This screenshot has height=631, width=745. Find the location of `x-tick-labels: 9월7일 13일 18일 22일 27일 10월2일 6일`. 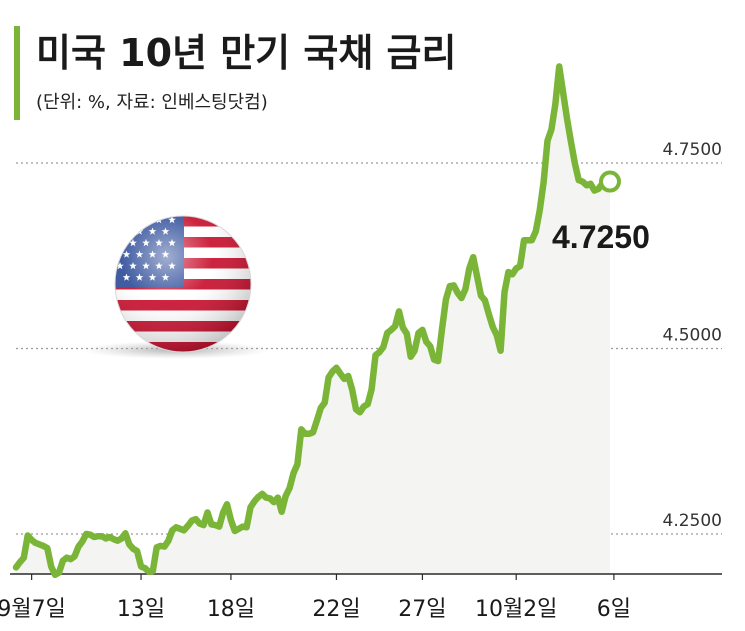

x-tick-labels: 9월7일 13일 18일 22일 27일 10월2일 6일 is located at coordinates (315, 598).